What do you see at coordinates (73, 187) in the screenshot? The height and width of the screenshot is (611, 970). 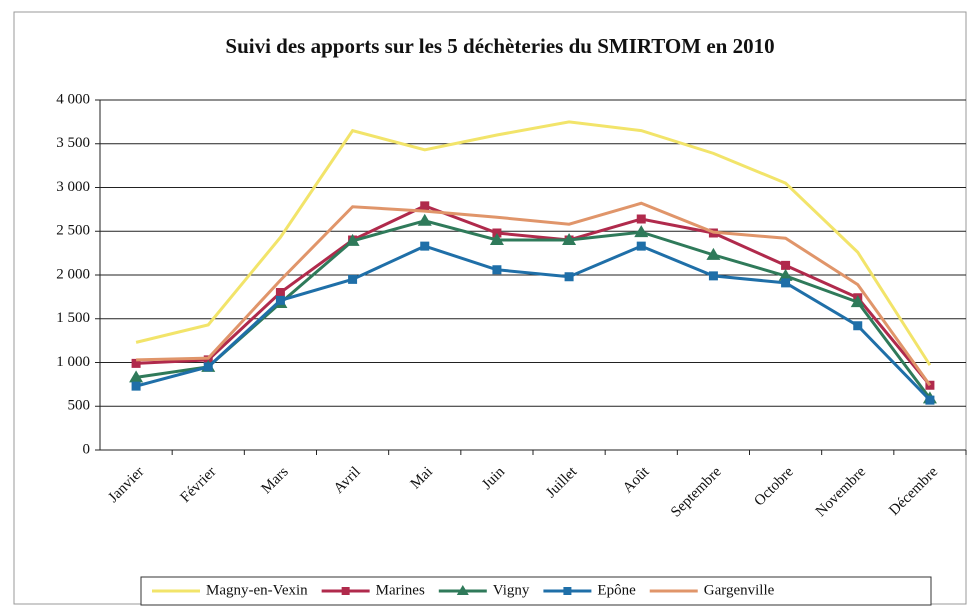 I see `y-tick-label: 3 000` at bounding box center [73, 187].